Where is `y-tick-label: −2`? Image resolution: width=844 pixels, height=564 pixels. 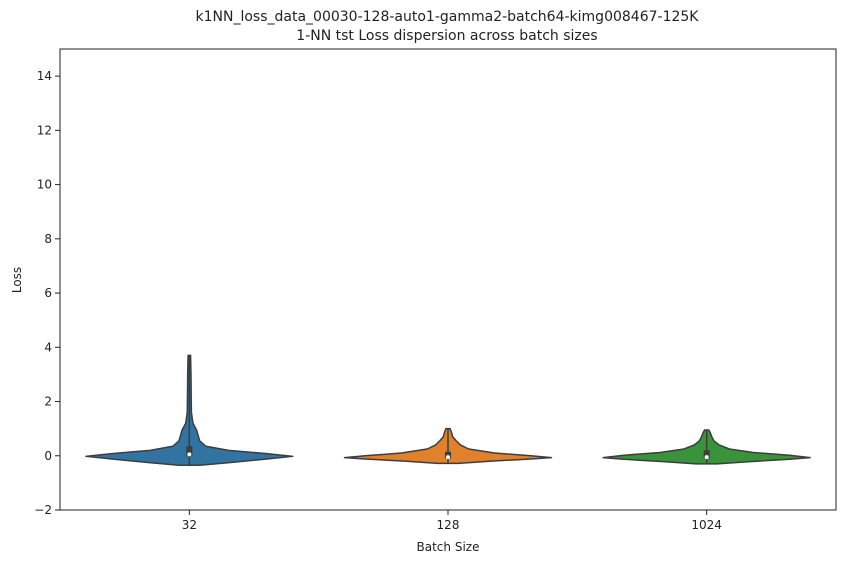
y-tick-label: −2 is located at coordinates (43, 510).